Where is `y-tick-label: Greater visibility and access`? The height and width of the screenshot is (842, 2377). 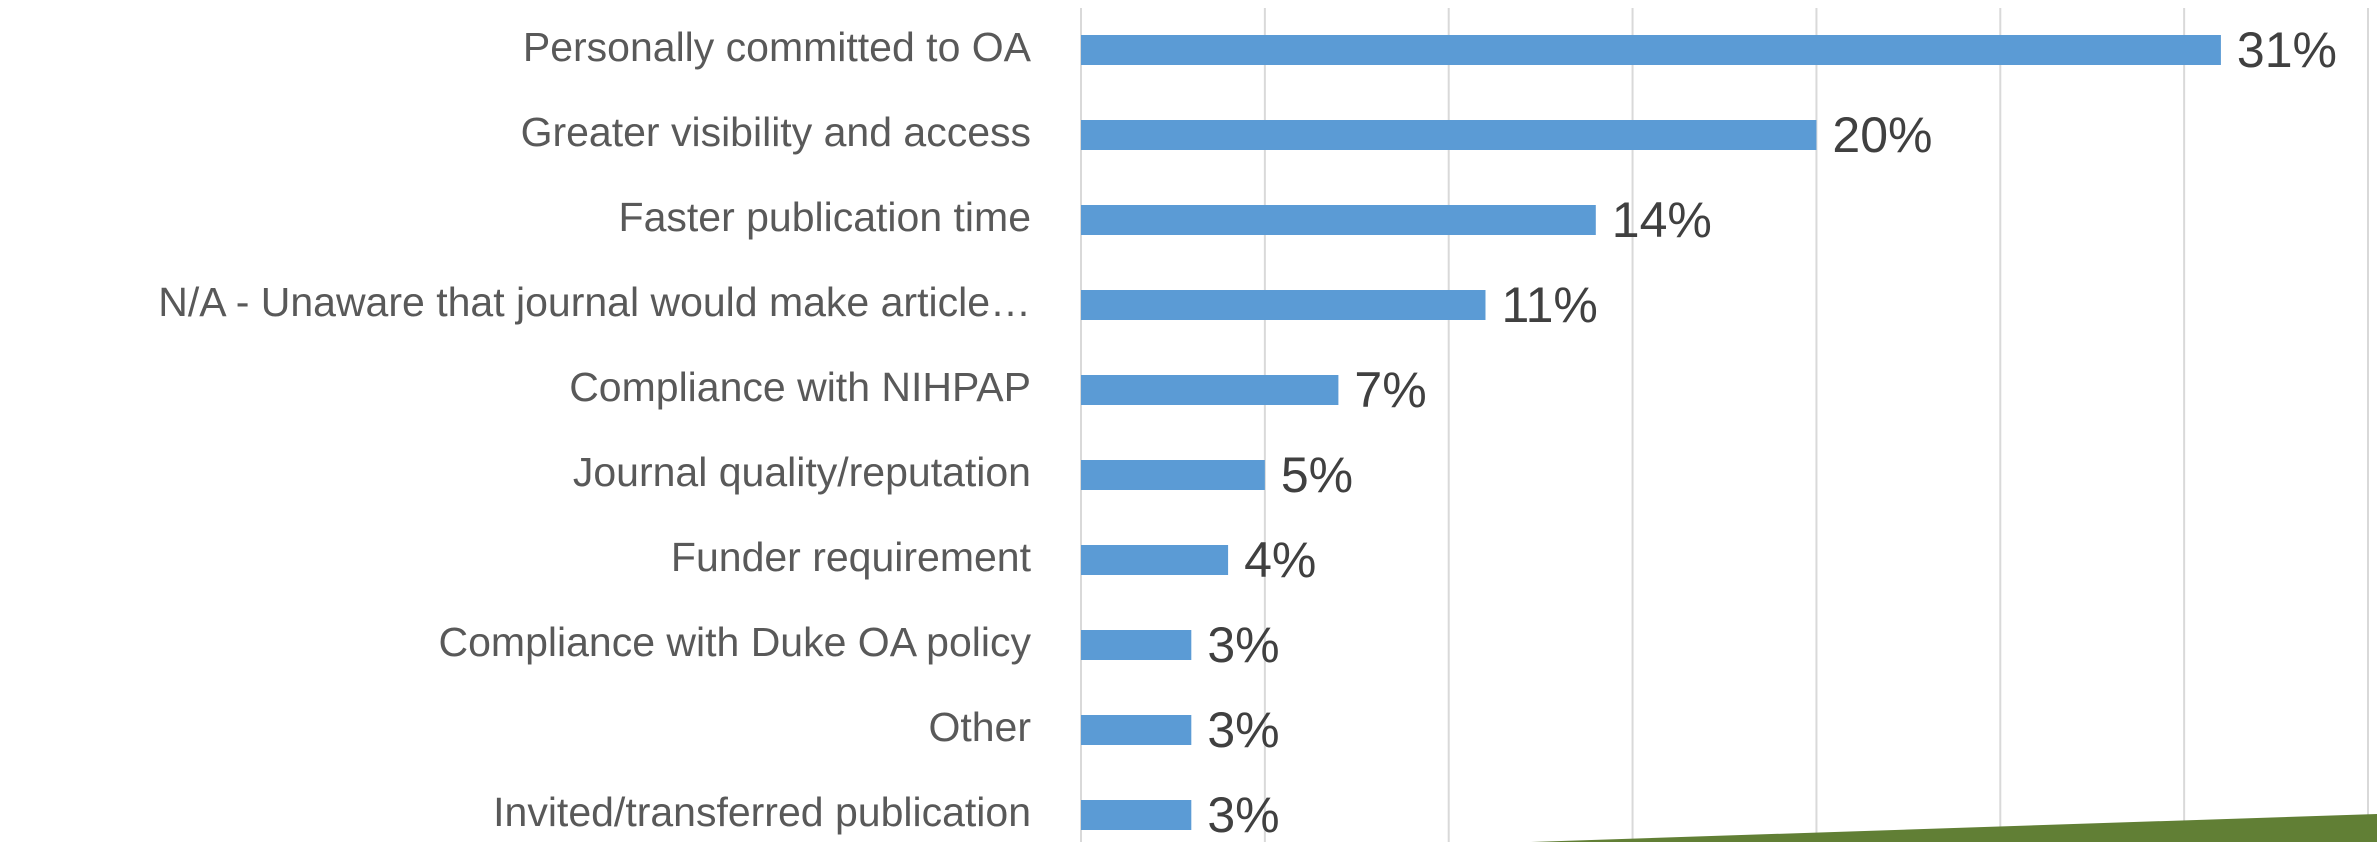
y-tick-label: Greater visibility and access is located at coordinates (776, 132).